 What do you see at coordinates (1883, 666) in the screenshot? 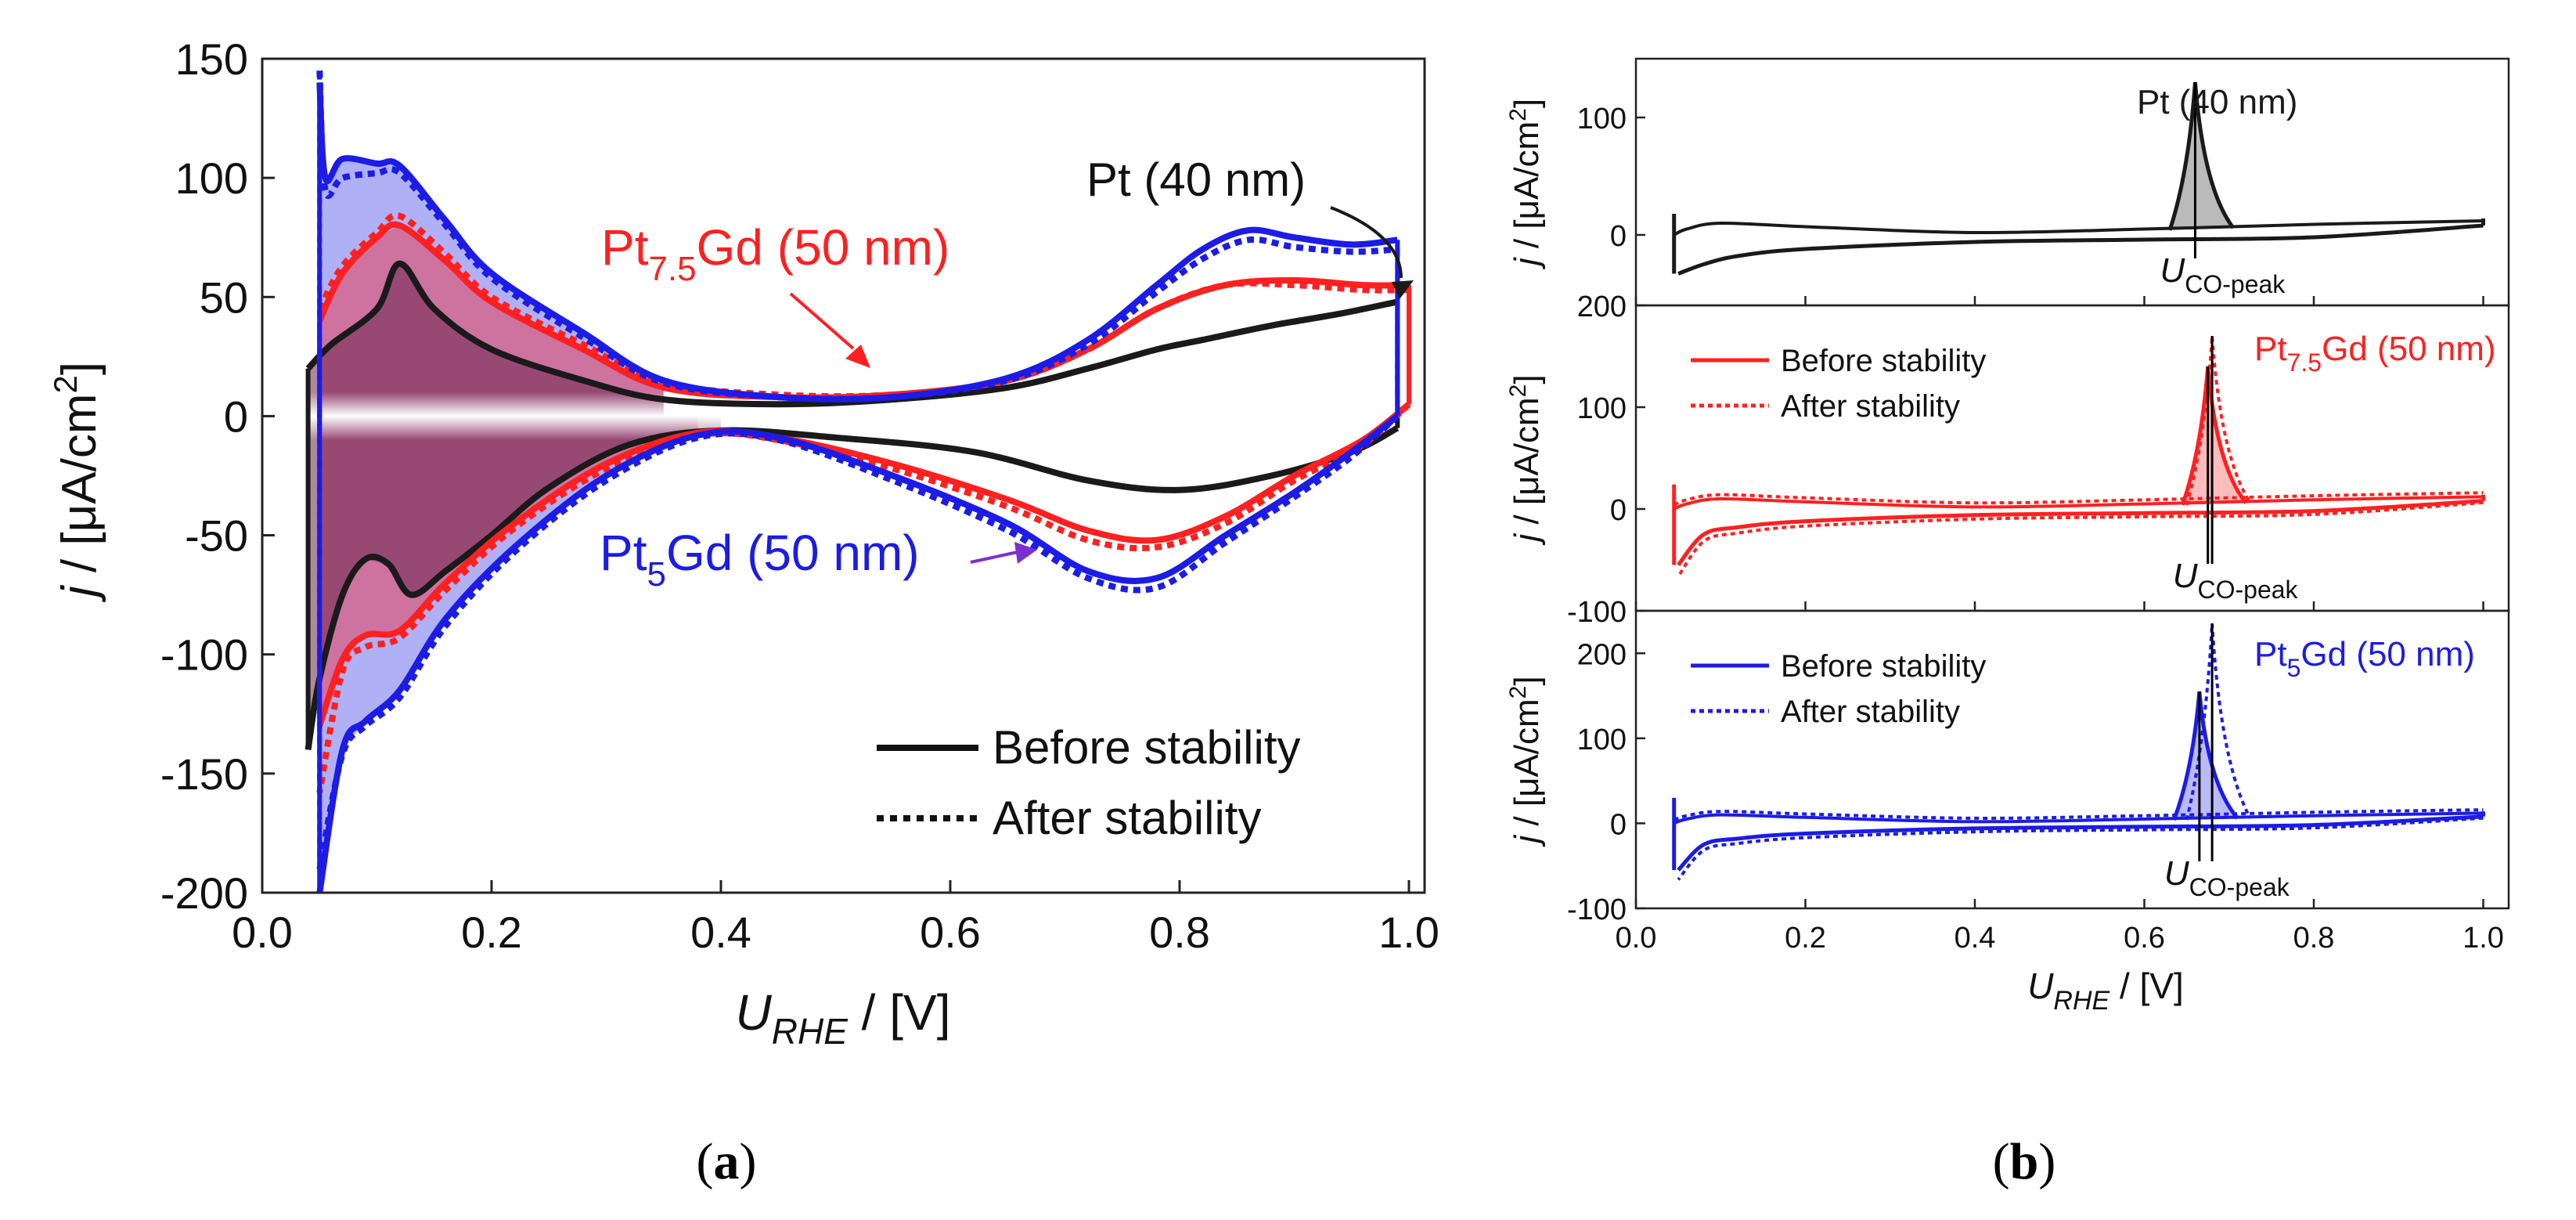
I see `b-legend-before-text-2: Before stability` at bounding box center [1883, 666].